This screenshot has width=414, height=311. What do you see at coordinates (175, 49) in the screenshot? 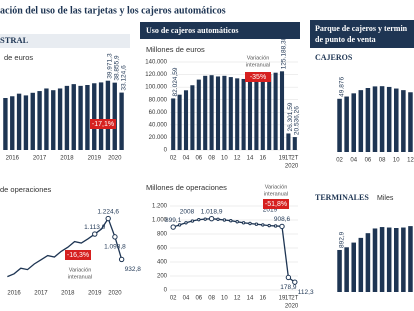
I see `chart-title: Millones de euros` at bounding box center [175, 49].